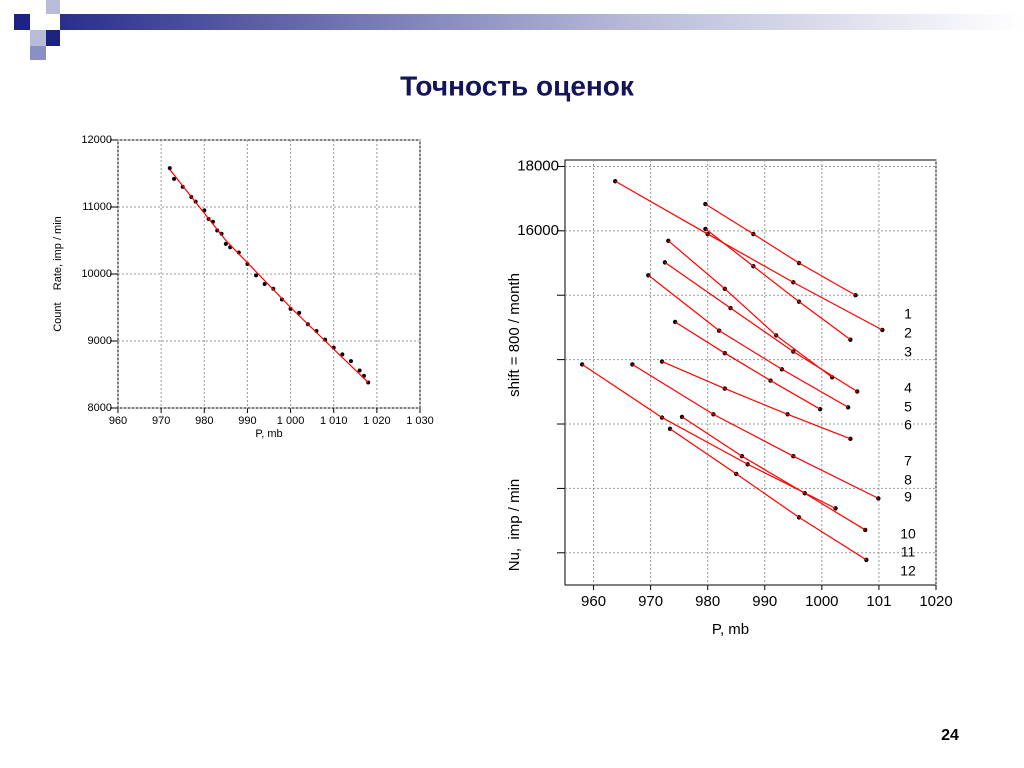 This screenshot has height=768, width=1024. Describe the element at coordinates (908, 534) in the screenshot. I see `series-label: 10` at that location.